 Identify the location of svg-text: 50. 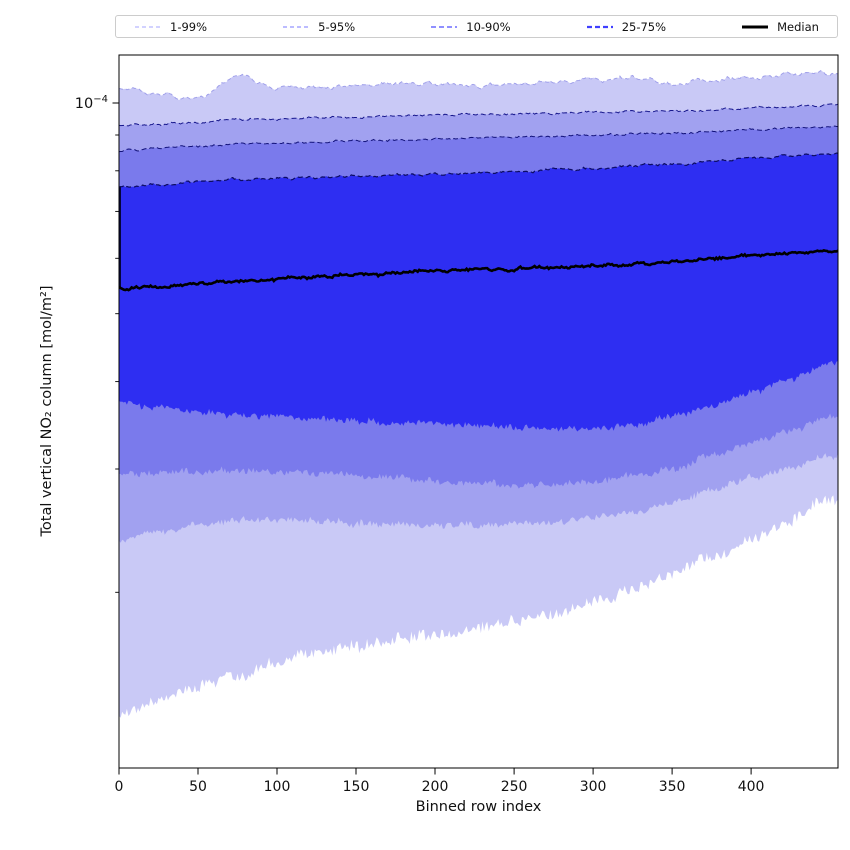
(198, 787).